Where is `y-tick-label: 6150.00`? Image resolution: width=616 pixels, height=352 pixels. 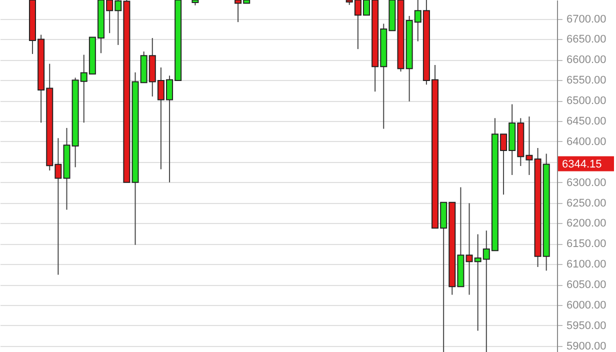 y-tick-label: 6150.00 is located at coordinates (586, 244).